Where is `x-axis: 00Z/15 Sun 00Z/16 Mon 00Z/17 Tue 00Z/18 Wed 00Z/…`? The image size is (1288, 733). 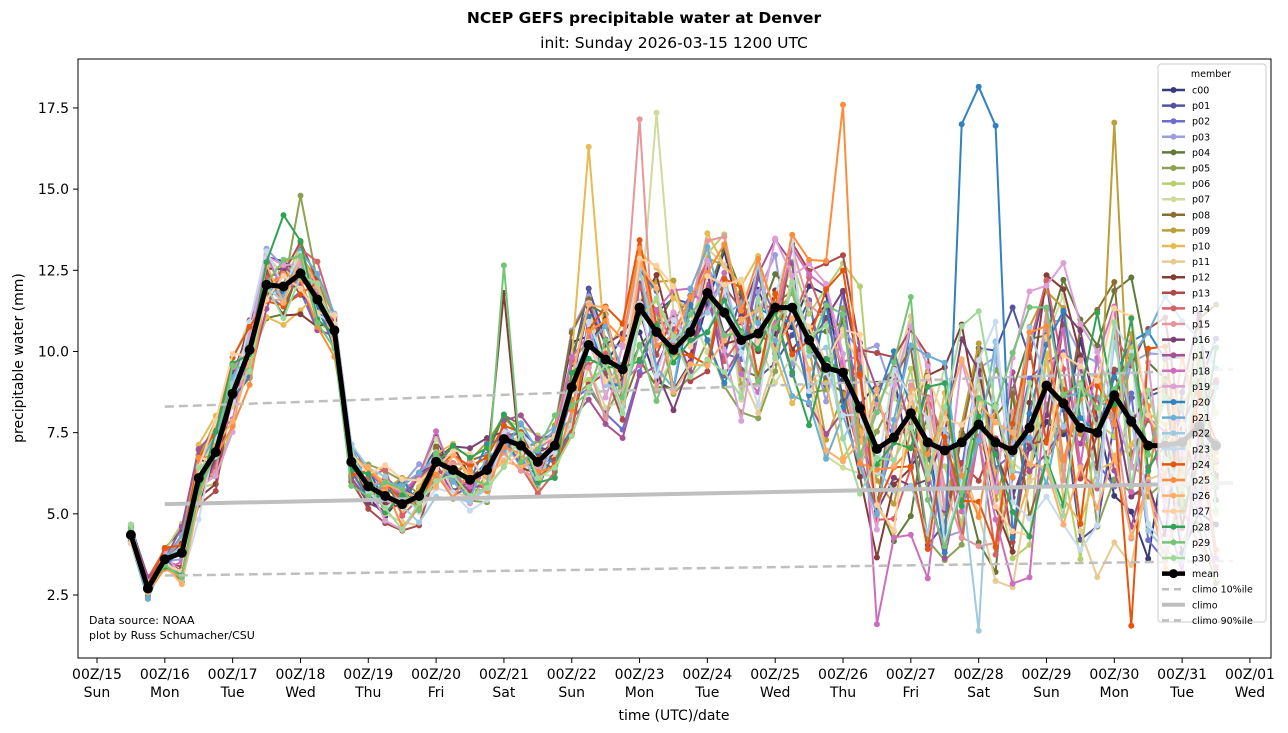
x-axis: 00Z/15 Sun 00Z/16 Mon 00Z/17 Tue 00Z/18 Wed 00Z/… is located at coordinates (673, 679).